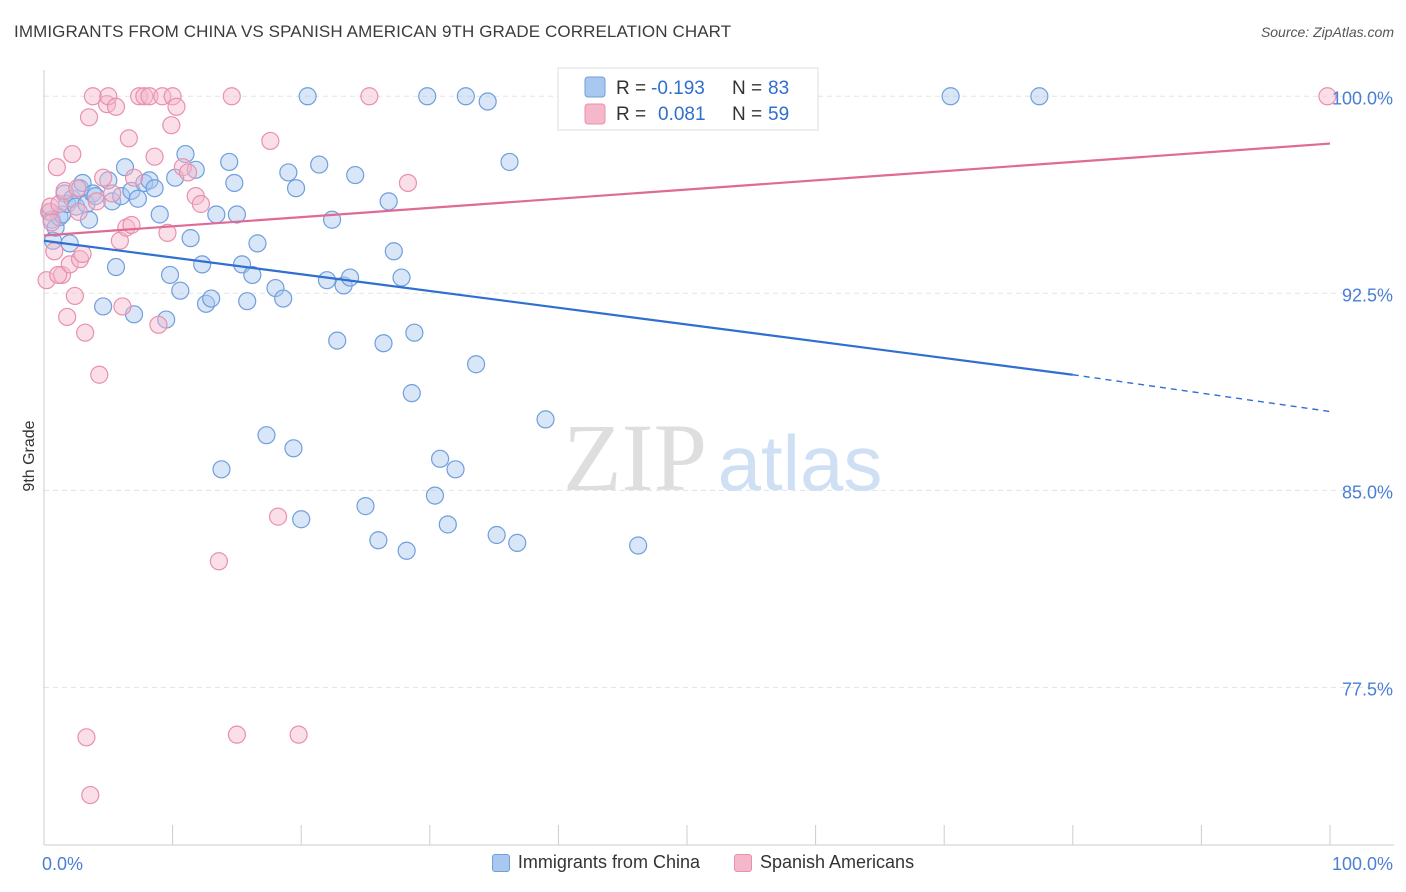 The width and height of the screenshot is (1406, 892). I want to click on y-axis-label: 9th Grade, so click(29, 455).